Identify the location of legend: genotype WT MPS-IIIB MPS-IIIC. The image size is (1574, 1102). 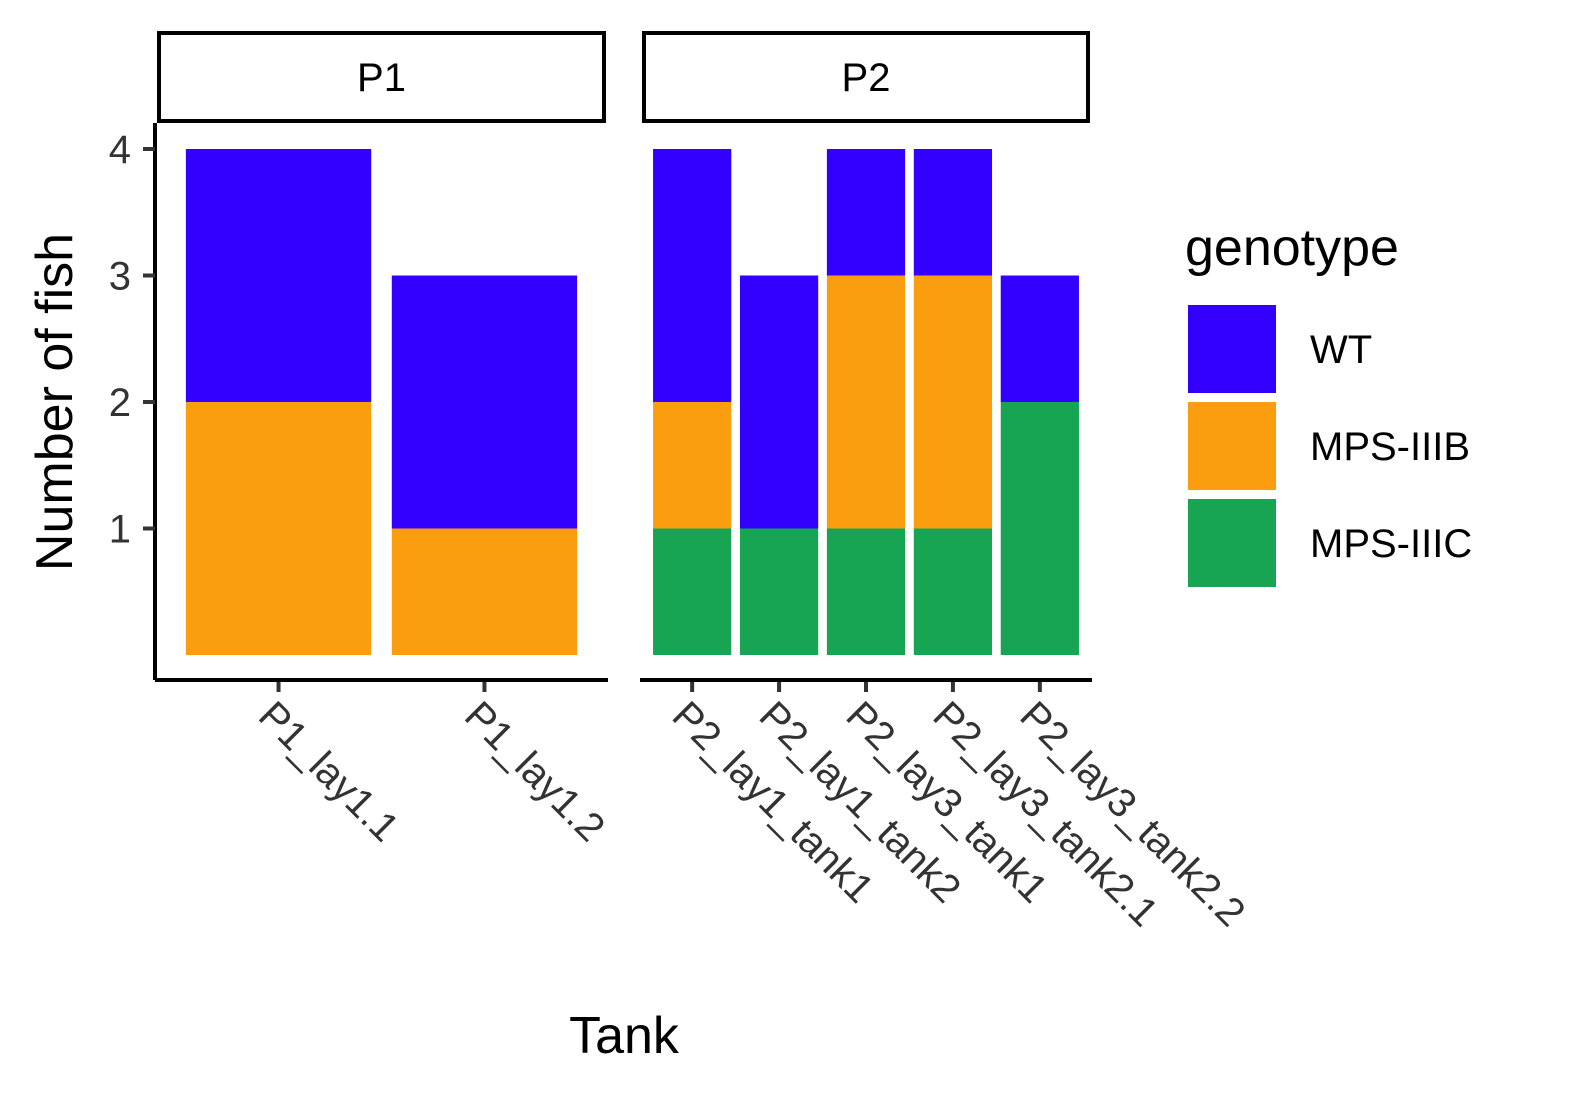
(1328, 403).